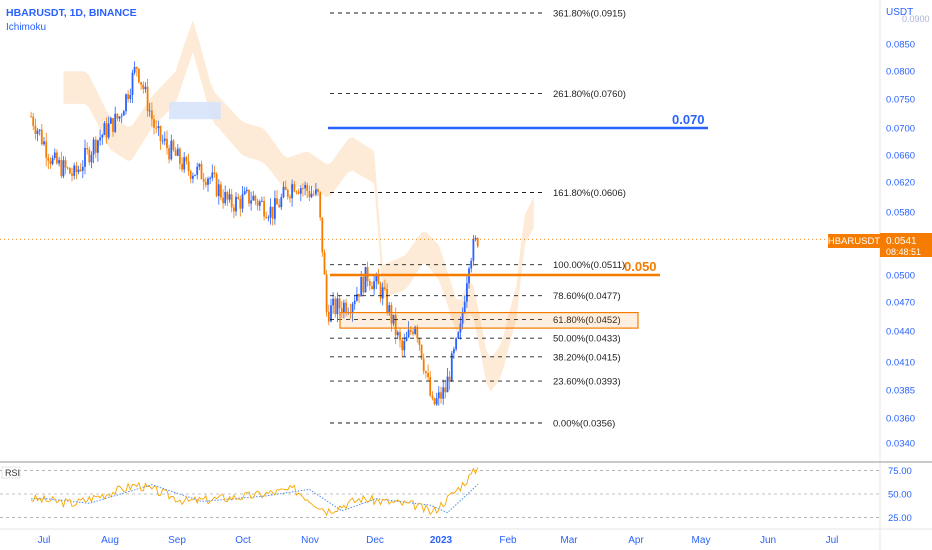 The image size is (932, 550). I want to click on time-tick: Oct, so click(243, 540).